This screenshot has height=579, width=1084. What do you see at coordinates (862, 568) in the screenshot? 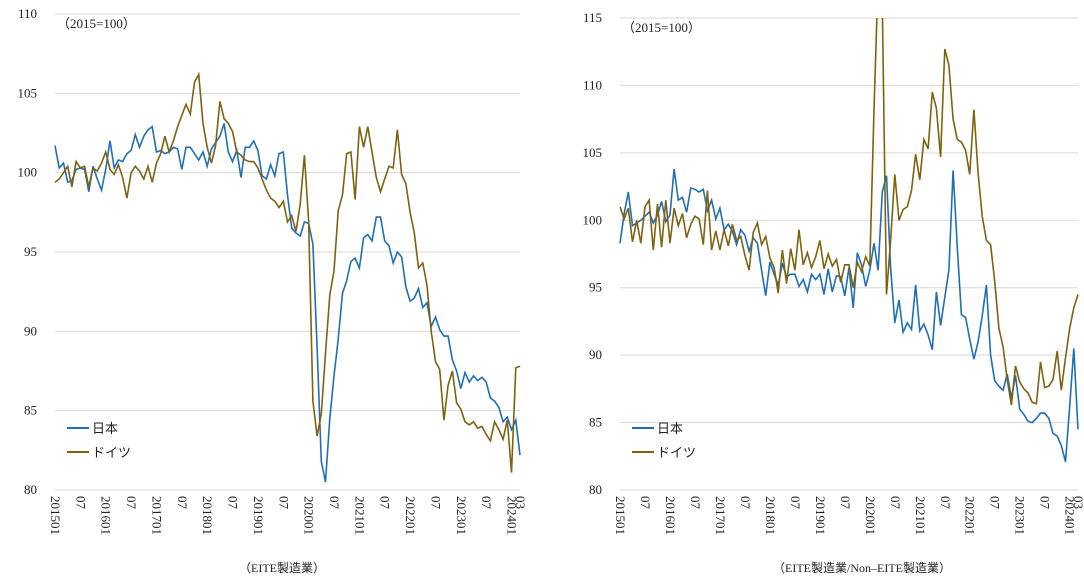
I see `caption: （EITE製造業/Non–EITE製造業）` at bounding box center [862, 568].